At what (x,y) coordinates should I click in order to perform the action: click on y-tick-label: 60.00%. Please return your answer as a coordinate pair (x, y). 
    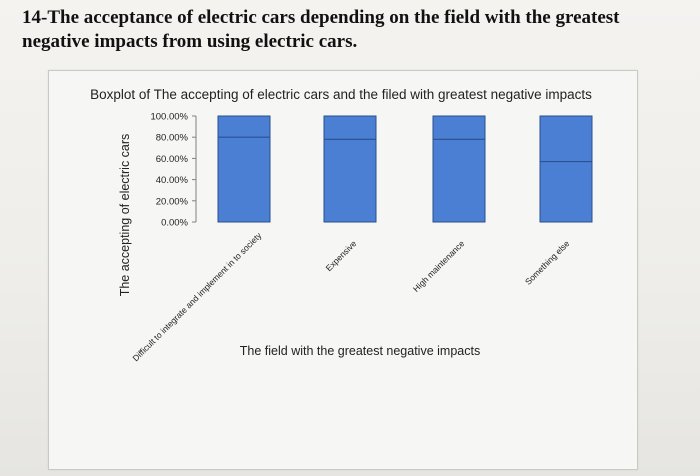
    Looking at the image, I should click on (172, 159).